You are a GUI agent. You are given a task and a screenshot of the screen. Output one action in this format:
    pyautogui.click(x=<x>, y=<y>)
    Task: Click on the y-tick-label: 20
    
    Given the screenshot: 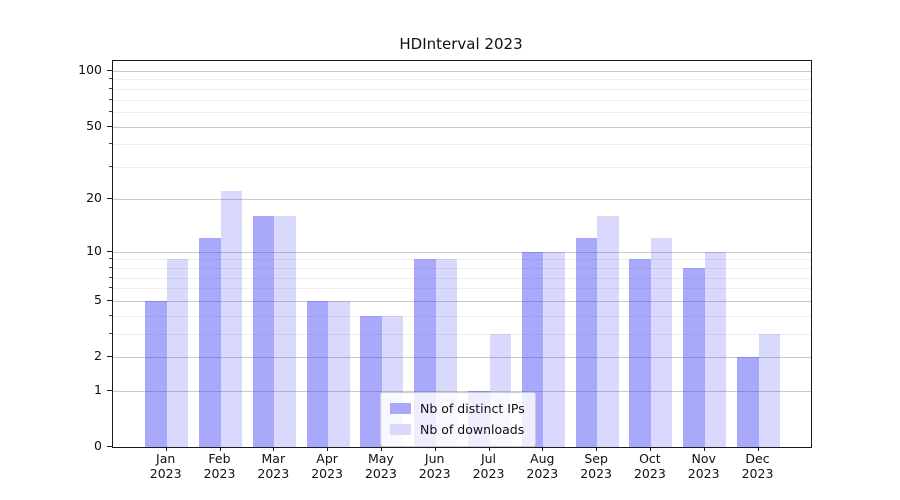 What is the action you would take?
    pyautogui.click(x=94, y=197)
    